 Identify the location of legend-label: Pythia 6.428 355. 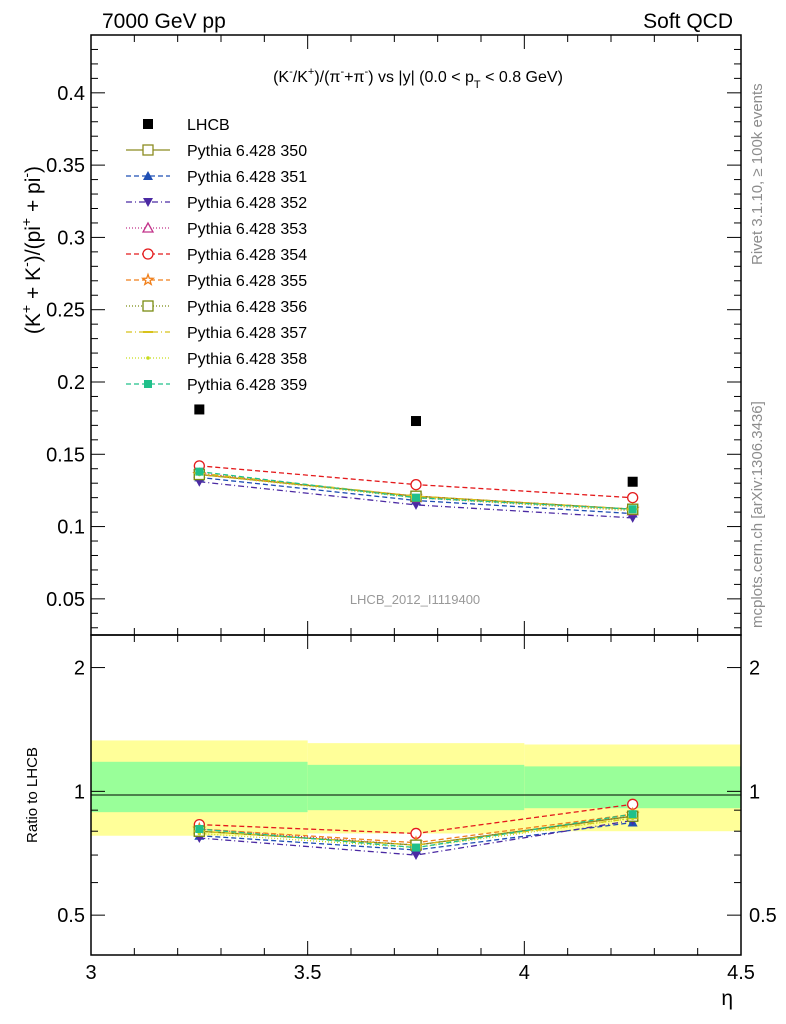
(247, 281).